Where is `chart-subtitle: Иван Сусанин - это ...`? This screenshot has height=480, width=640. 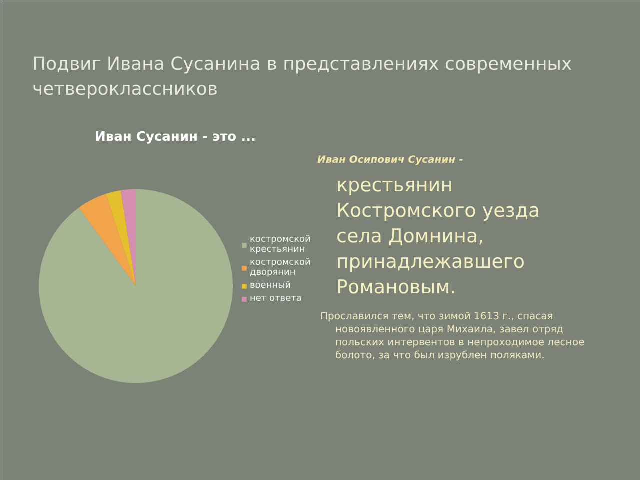
chart-subtitle: Иван Сусанин - это ... is located at coordinates (175, 137).